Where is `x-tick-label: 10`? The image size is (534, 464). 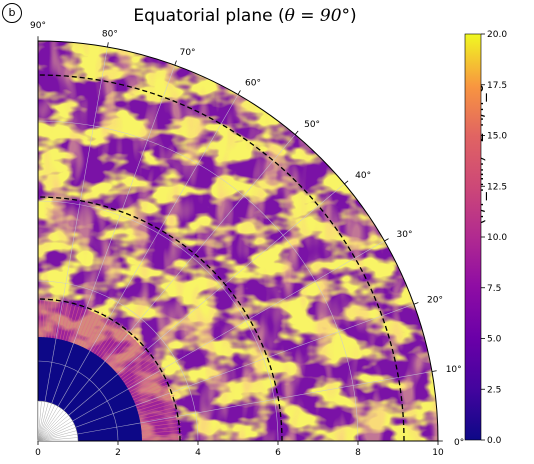
x-tick-label: 10 is located at coordinates (438, 453).